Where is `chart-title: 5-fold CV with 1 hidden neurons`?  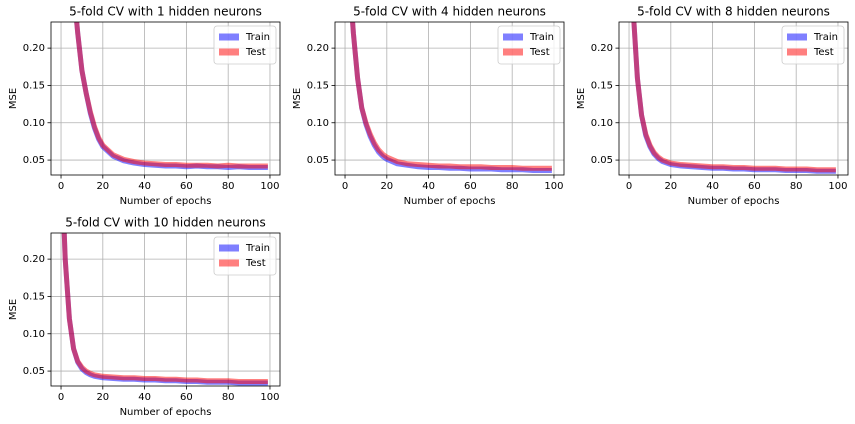 chart-title: 5-fold CV with 1 hidden neurons is located at coordinates (165, 12).